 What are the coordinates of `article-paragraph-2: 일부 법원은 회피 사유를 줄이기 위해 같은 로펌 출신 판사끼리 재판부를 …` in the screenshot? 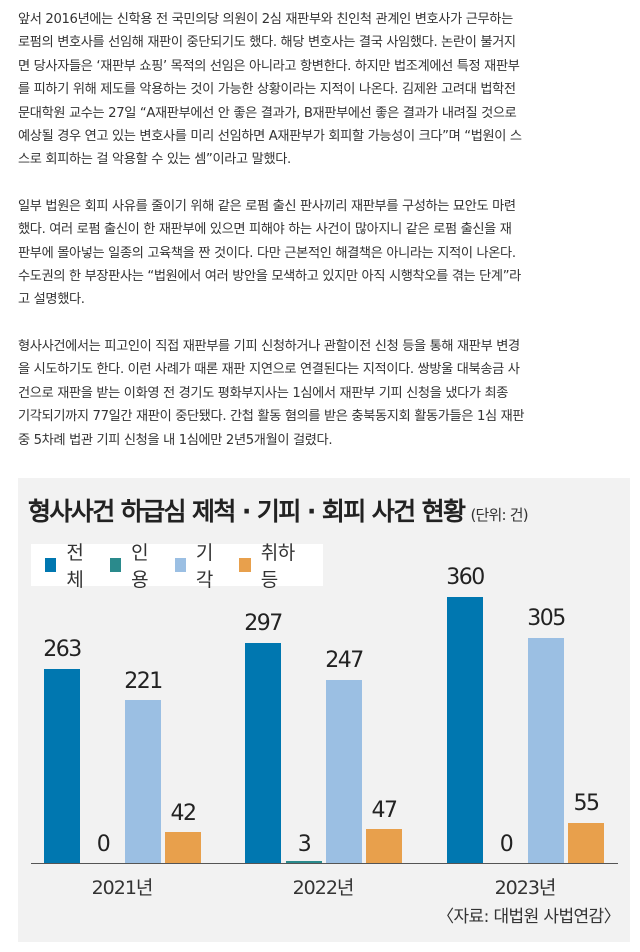 It's located at (323, 253).